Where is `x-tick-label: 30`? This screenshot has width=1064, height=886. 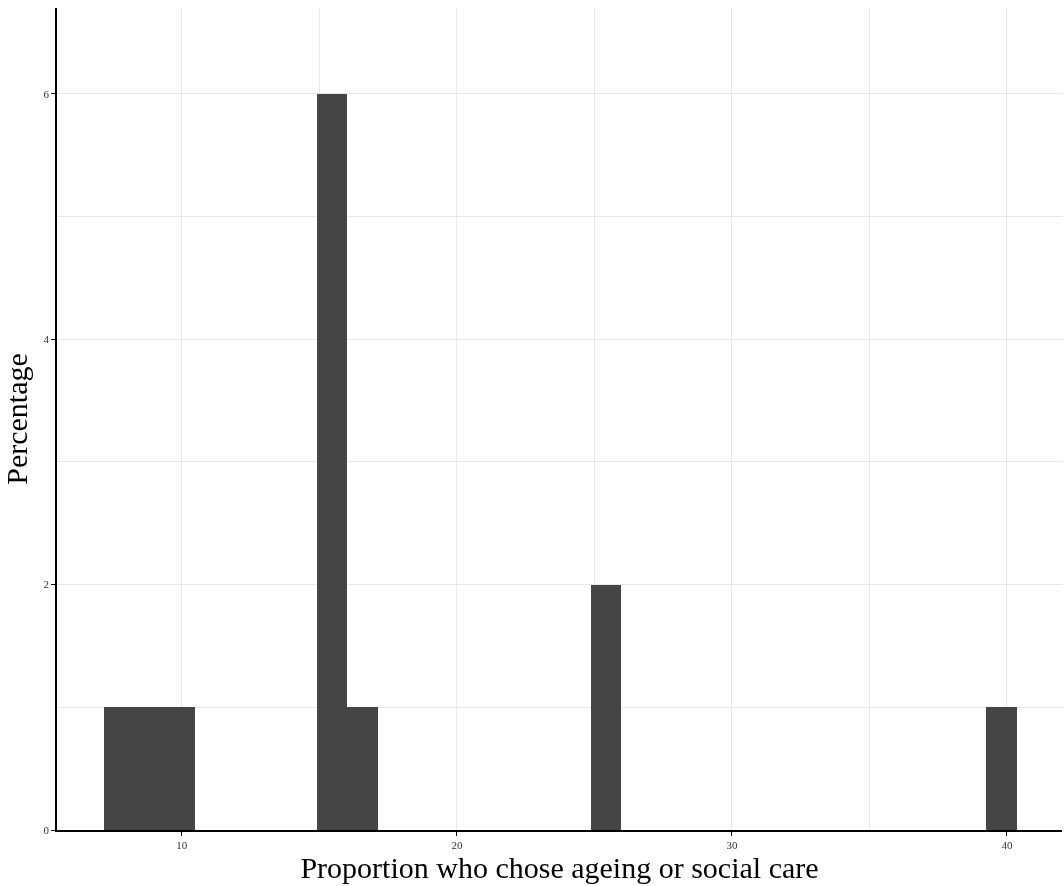 x-tick-label: 30 is located at coordinates (732, 844).